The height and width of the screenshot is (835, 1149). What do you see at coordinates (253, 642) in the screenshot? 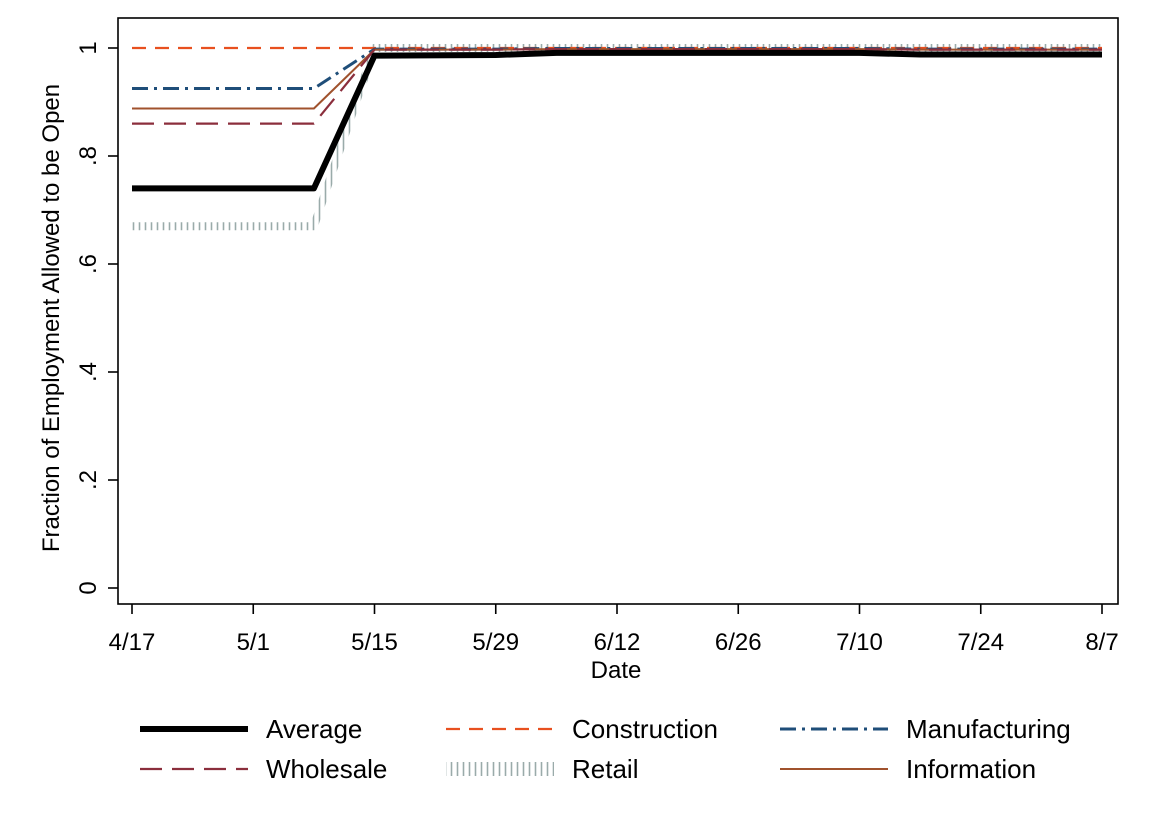
I see `x-tick-label: 5/1` at bounding box center [253, 642].